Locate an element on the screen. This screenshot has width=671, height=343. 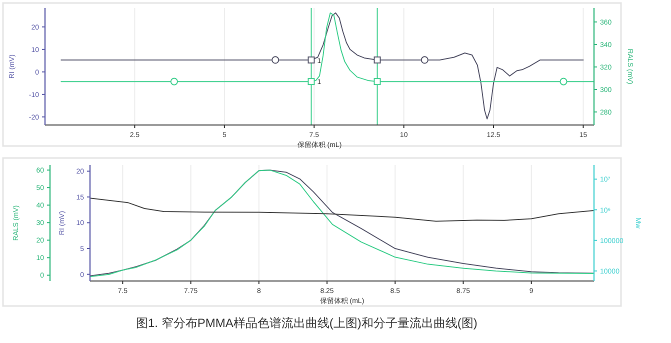
line-series is located at coordinates (342, 210).